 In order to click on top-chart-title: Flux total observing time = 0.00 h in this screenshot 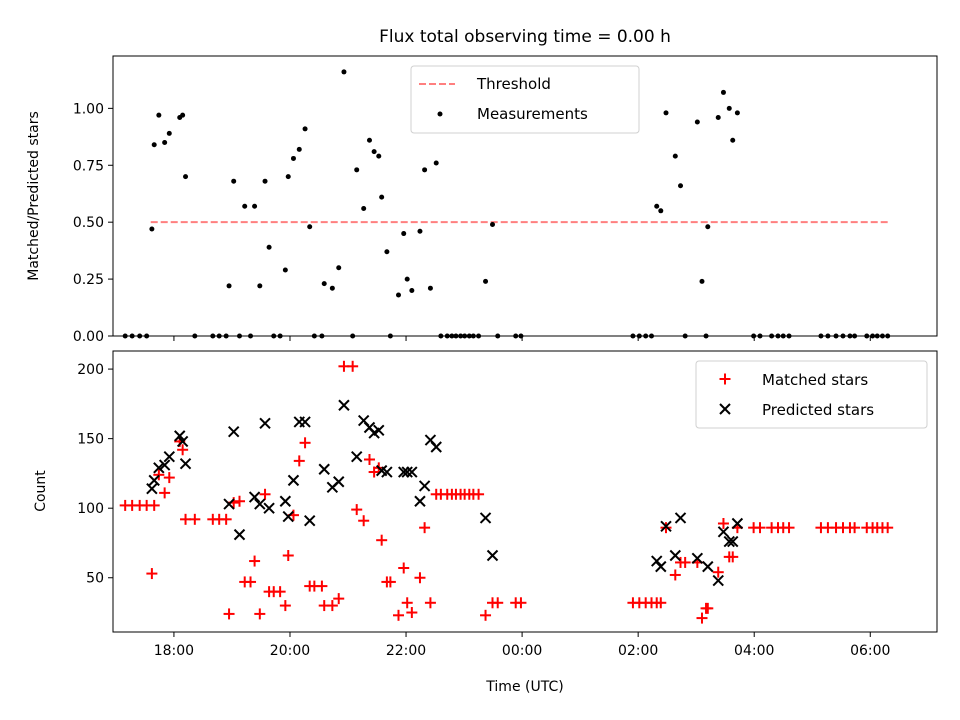, I will do `click(525, 37)`.